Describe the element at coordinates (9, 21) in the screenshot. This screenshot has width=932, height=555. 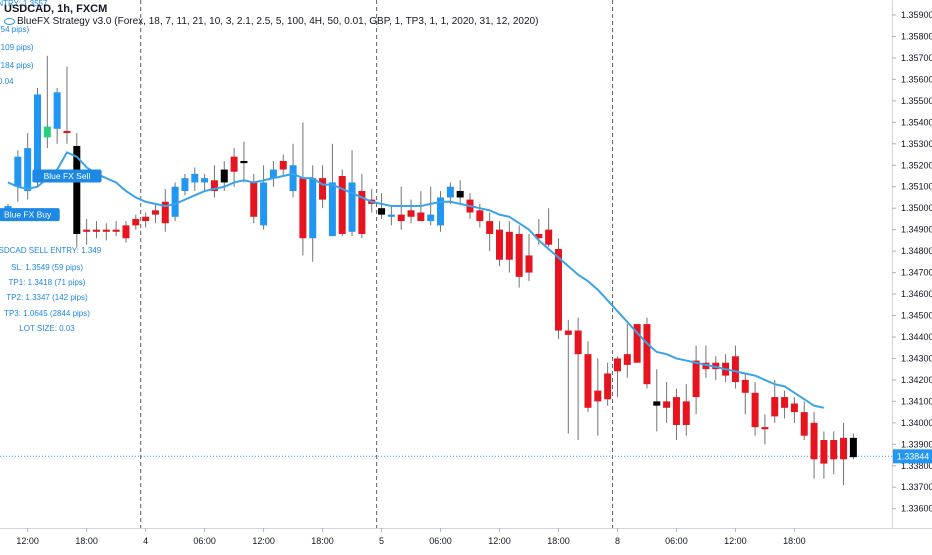
I see `eye-icon` at that location.